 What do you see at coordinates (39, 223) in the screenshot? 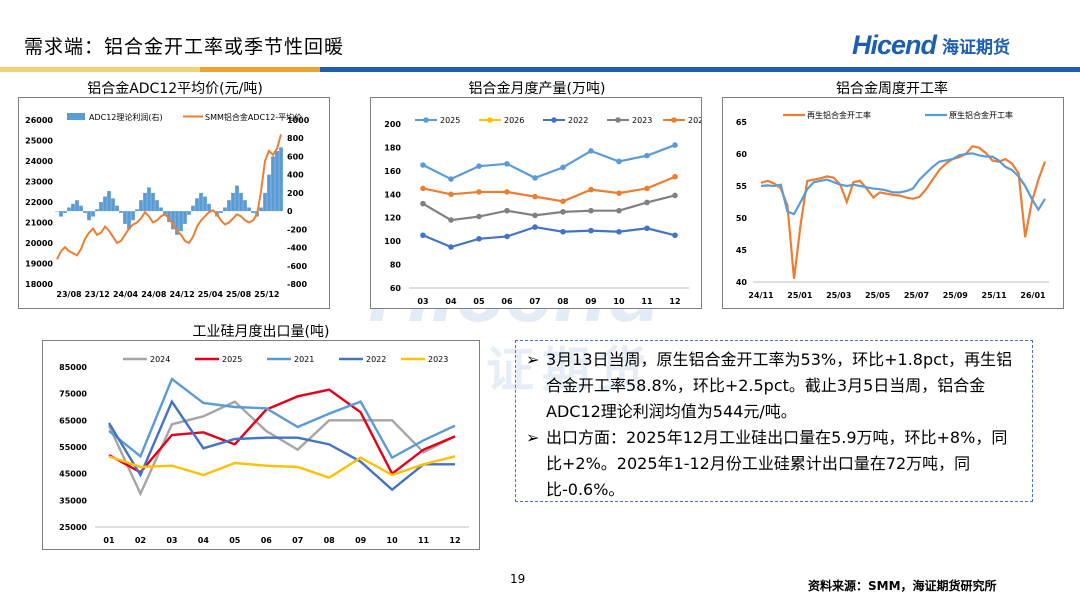
I see `y-left-tick-label: 21000` at bounding box center [39, 223].